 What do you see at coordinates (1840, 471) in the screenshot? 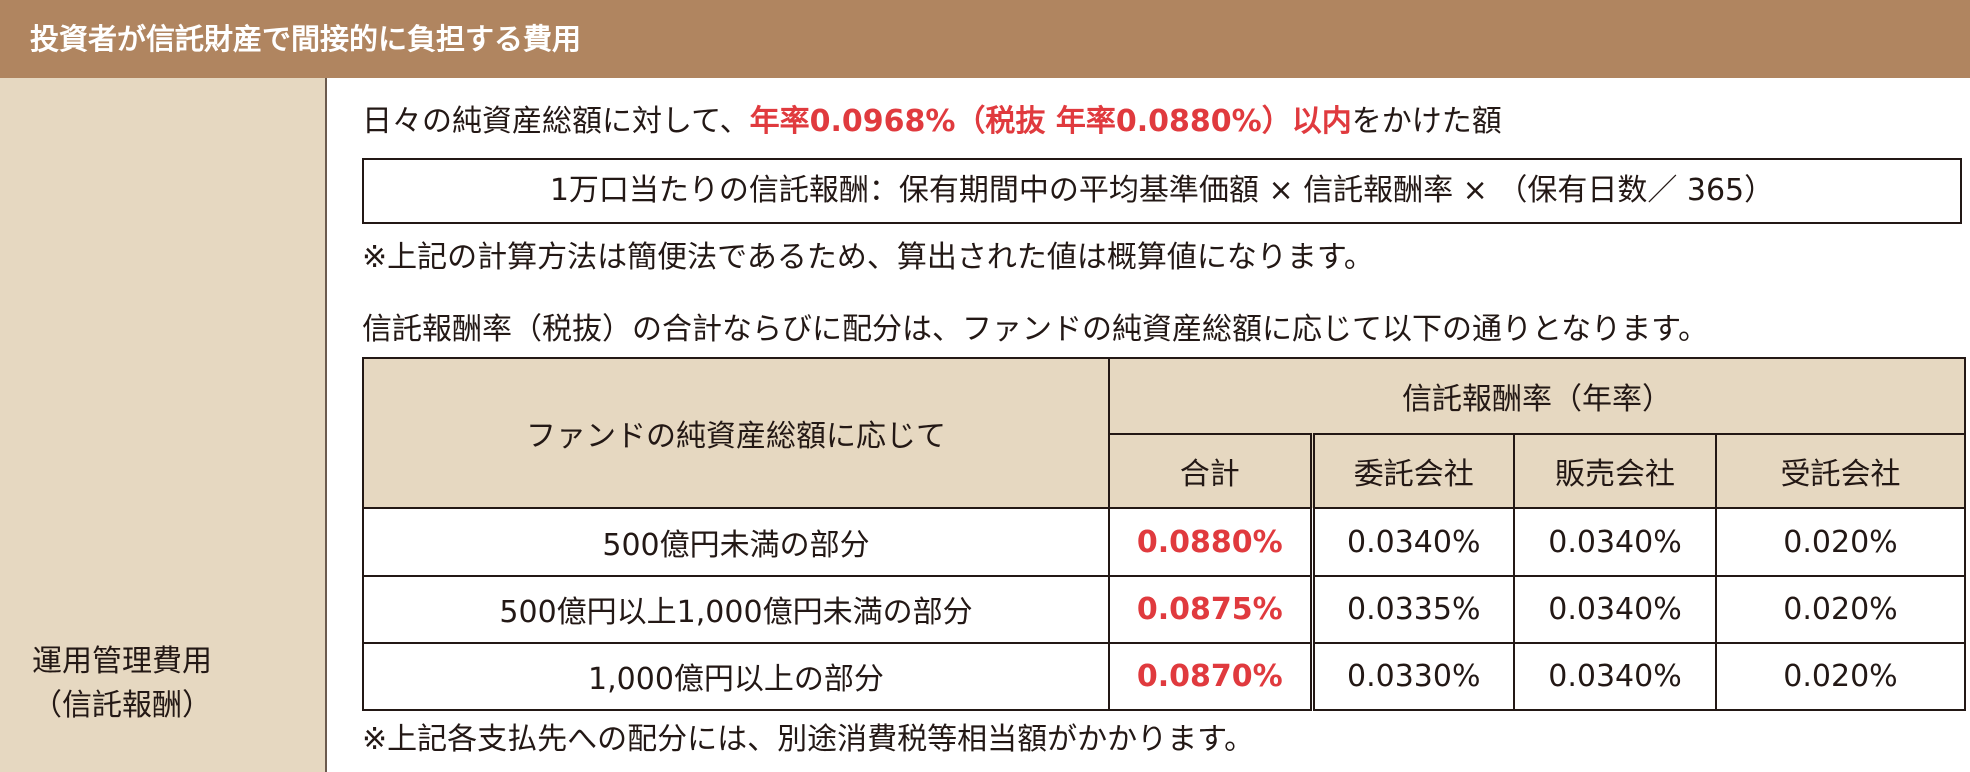
I see `header-trustee: 受託会社` at bounding box center [1840, 471].